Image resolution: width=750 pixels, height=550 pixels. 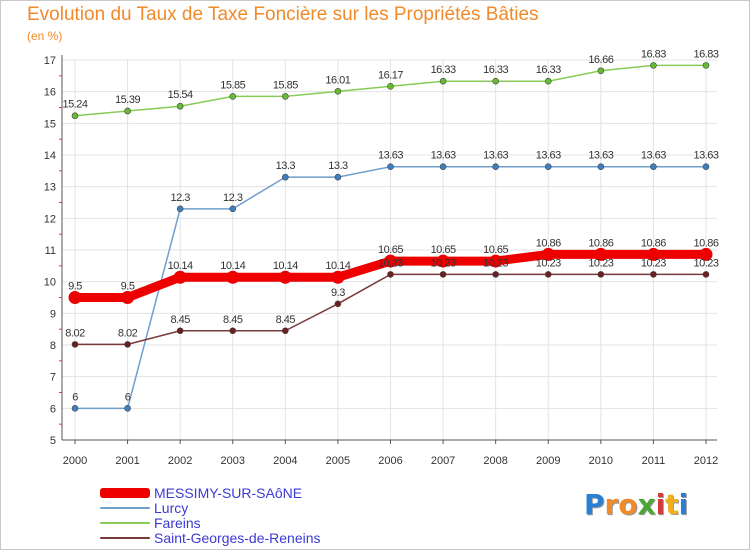 What do you see at coordinates (706, 461) in the screenshot?
I see `x-tick-label: 2012` at bounding box center [706, 461].